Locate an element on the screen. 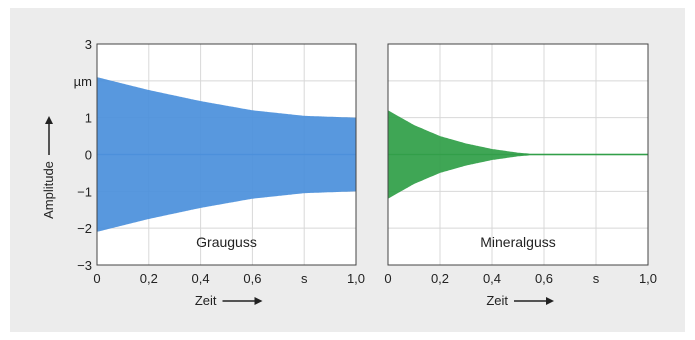 This screenshot has height=340, width=695. y-axis-arrowhead-icon is located at coordinates (49, 120).